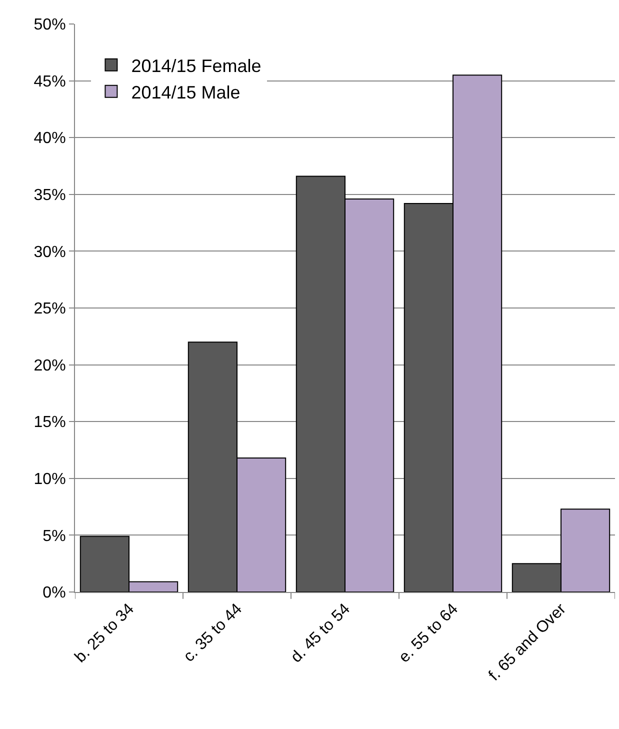 Image resolution: width=619 pixels, height=729 pixels. I want to click on legend-label: 2014/15 Male, so click(185, 92).